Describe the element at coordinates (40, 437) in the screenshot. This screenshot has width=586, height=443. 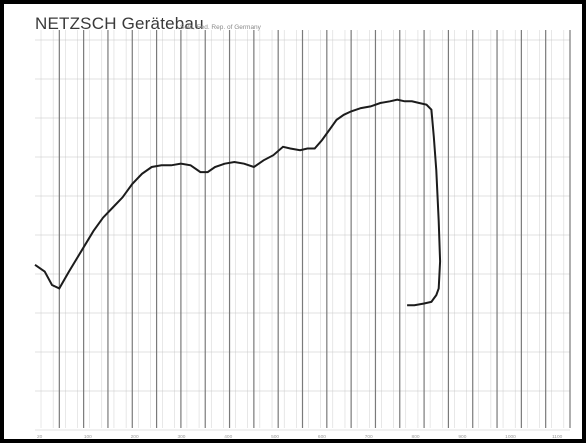
I see `x-tick-label: 20` at that location.